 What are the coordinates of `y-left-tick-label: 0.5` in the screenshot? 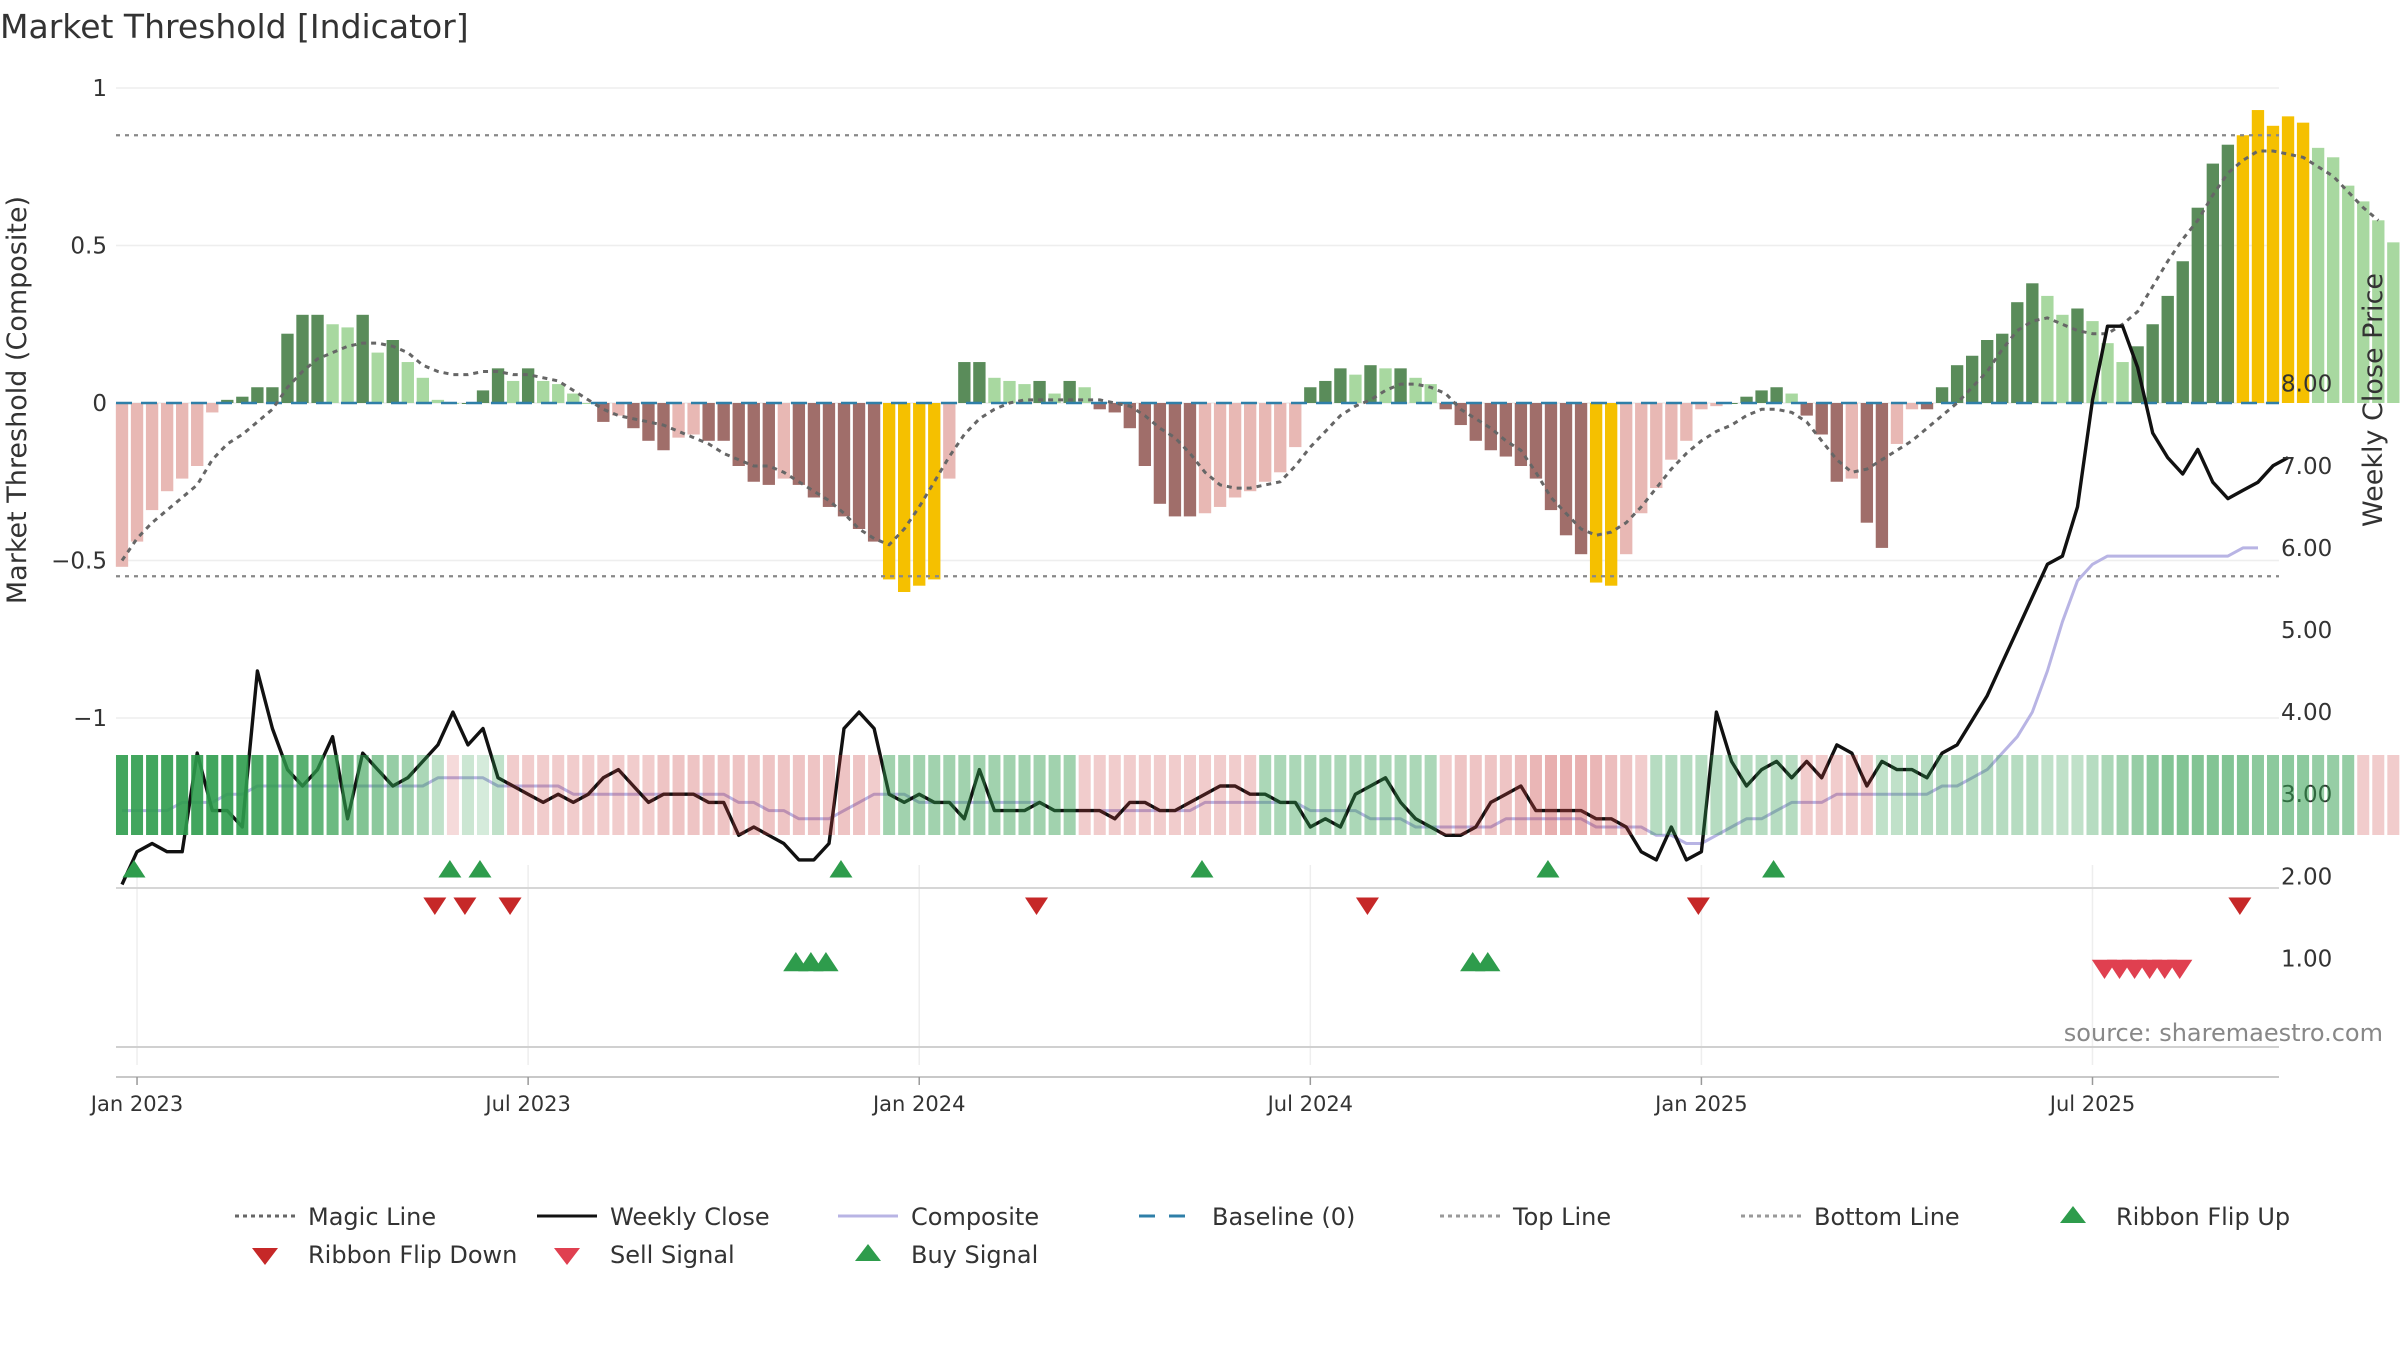 It's located at (88, 247).